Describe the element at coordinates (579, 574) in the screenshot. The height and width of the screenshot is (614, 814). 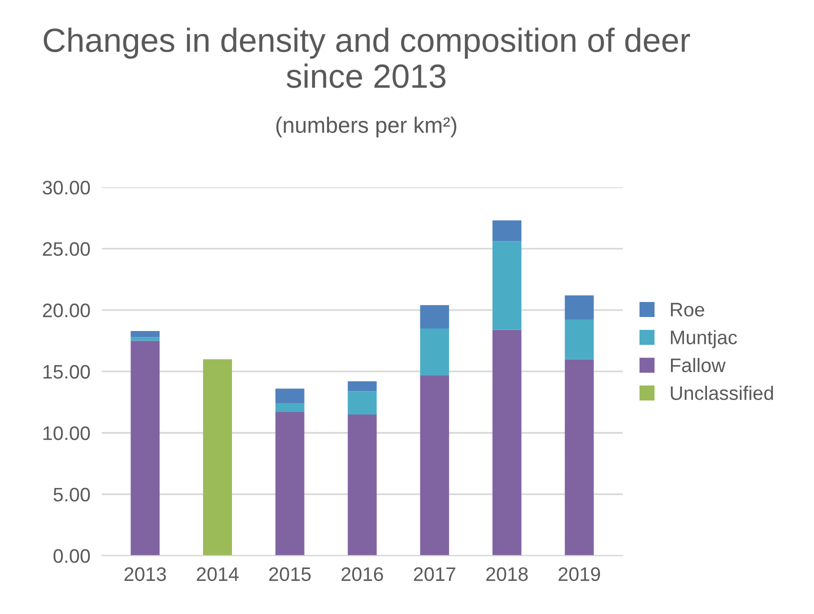
I see `x-tick-label: 2019` at that location.